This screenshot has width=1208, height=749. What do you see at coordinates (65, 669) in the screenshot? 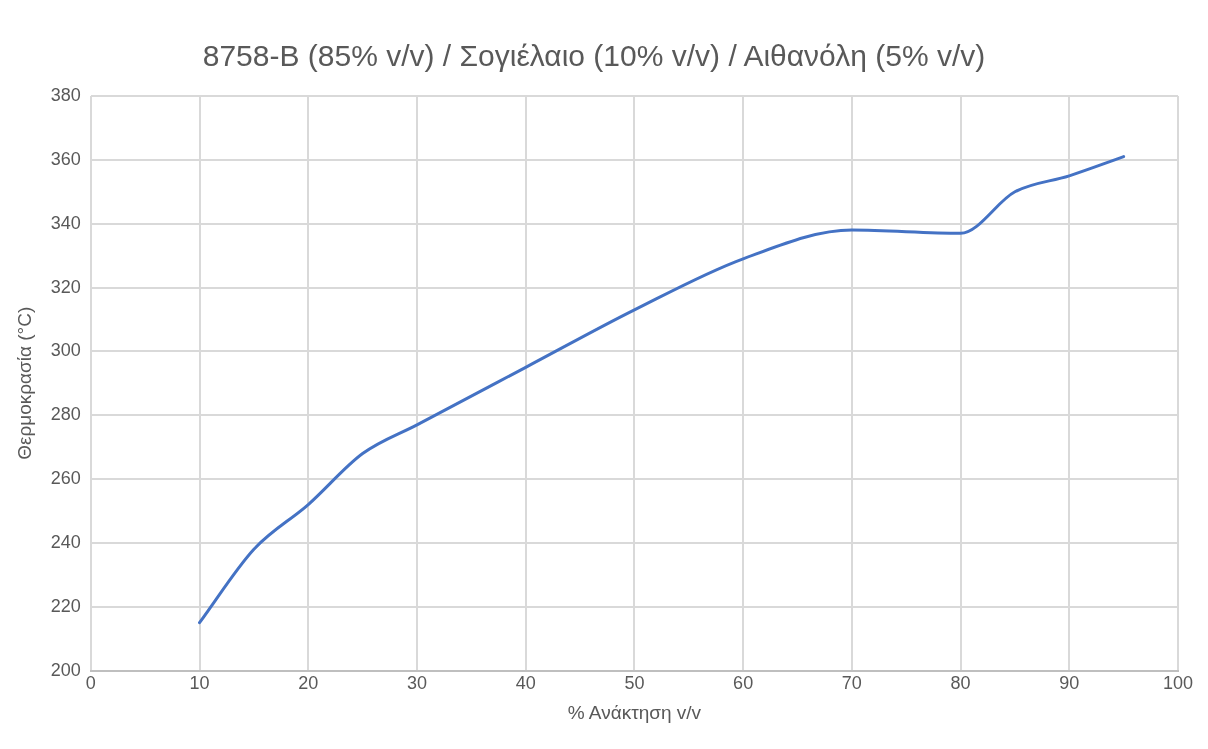
I see `y-tick-label: 200` at bounding box center [65, 669].